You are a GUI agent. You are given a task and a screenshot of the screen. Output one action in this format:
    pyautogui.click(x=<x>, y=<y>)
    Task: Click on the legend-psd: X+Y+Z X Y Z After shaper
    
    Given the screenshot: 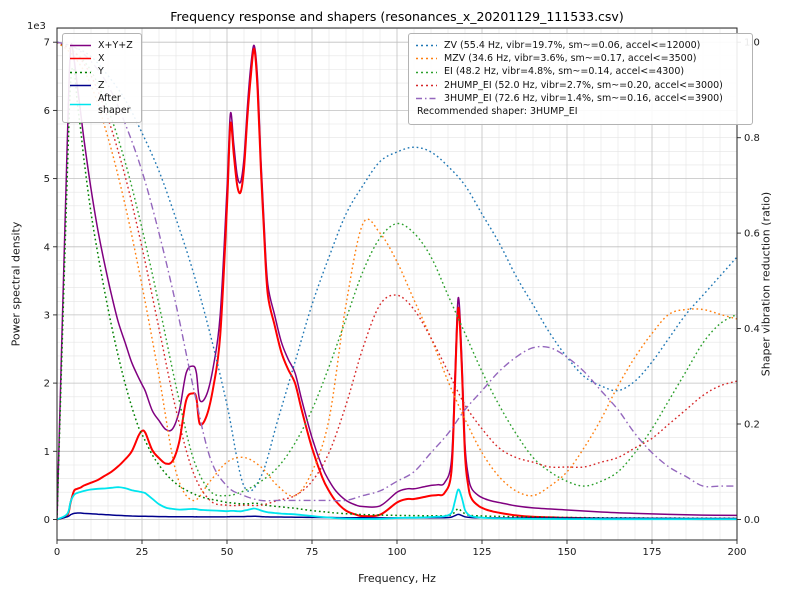 What is the action you would take?
    pyautogui.click(x=102, y=78)
    